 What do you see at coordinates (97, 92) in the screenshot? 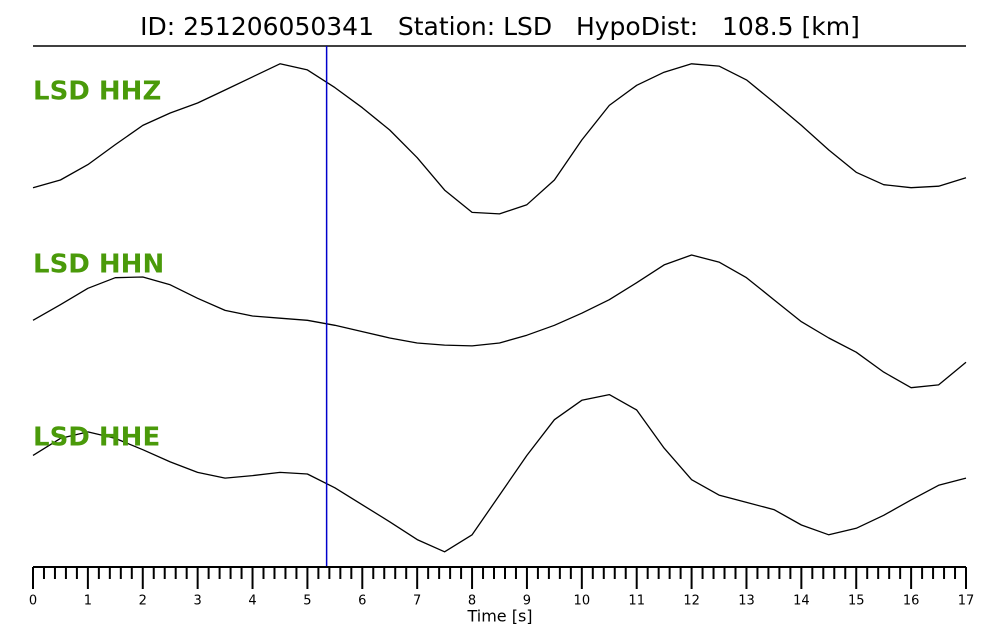
I see `trace-label: LSD HHZ` at bounding box center [97, 92].